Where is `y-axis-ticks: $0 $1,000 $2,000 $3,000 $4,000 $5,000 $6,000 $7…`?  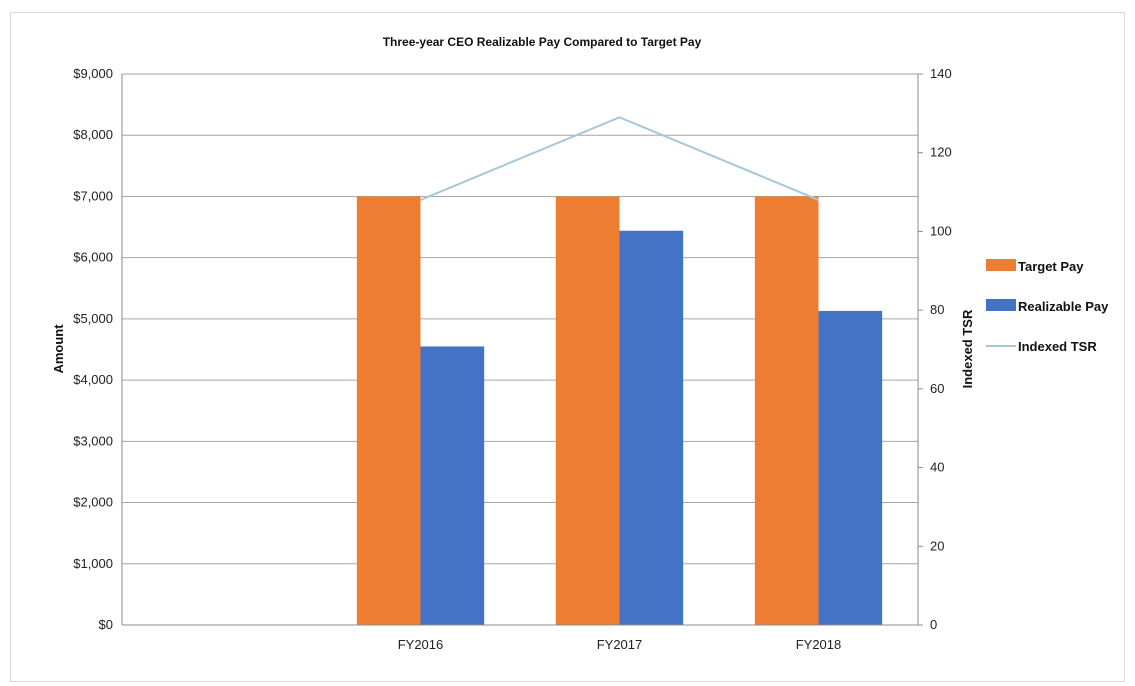 y-axis-ticks: $0 $1,000 $2,000 $3,000 $4,000 $5,000 $6,000 $7… is located at coordinates (93, 349).